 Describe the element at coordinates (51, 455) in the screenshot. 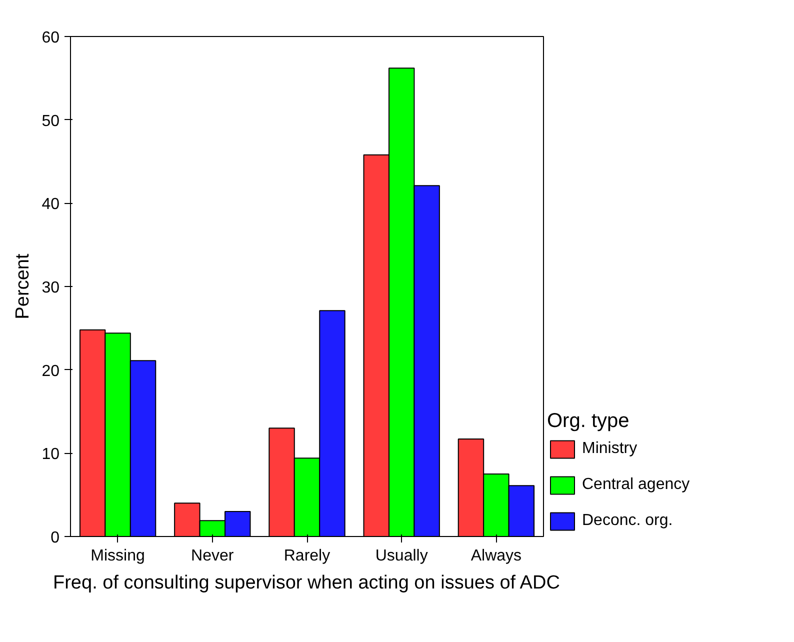

I see `y-tick-label: 10` at that location.